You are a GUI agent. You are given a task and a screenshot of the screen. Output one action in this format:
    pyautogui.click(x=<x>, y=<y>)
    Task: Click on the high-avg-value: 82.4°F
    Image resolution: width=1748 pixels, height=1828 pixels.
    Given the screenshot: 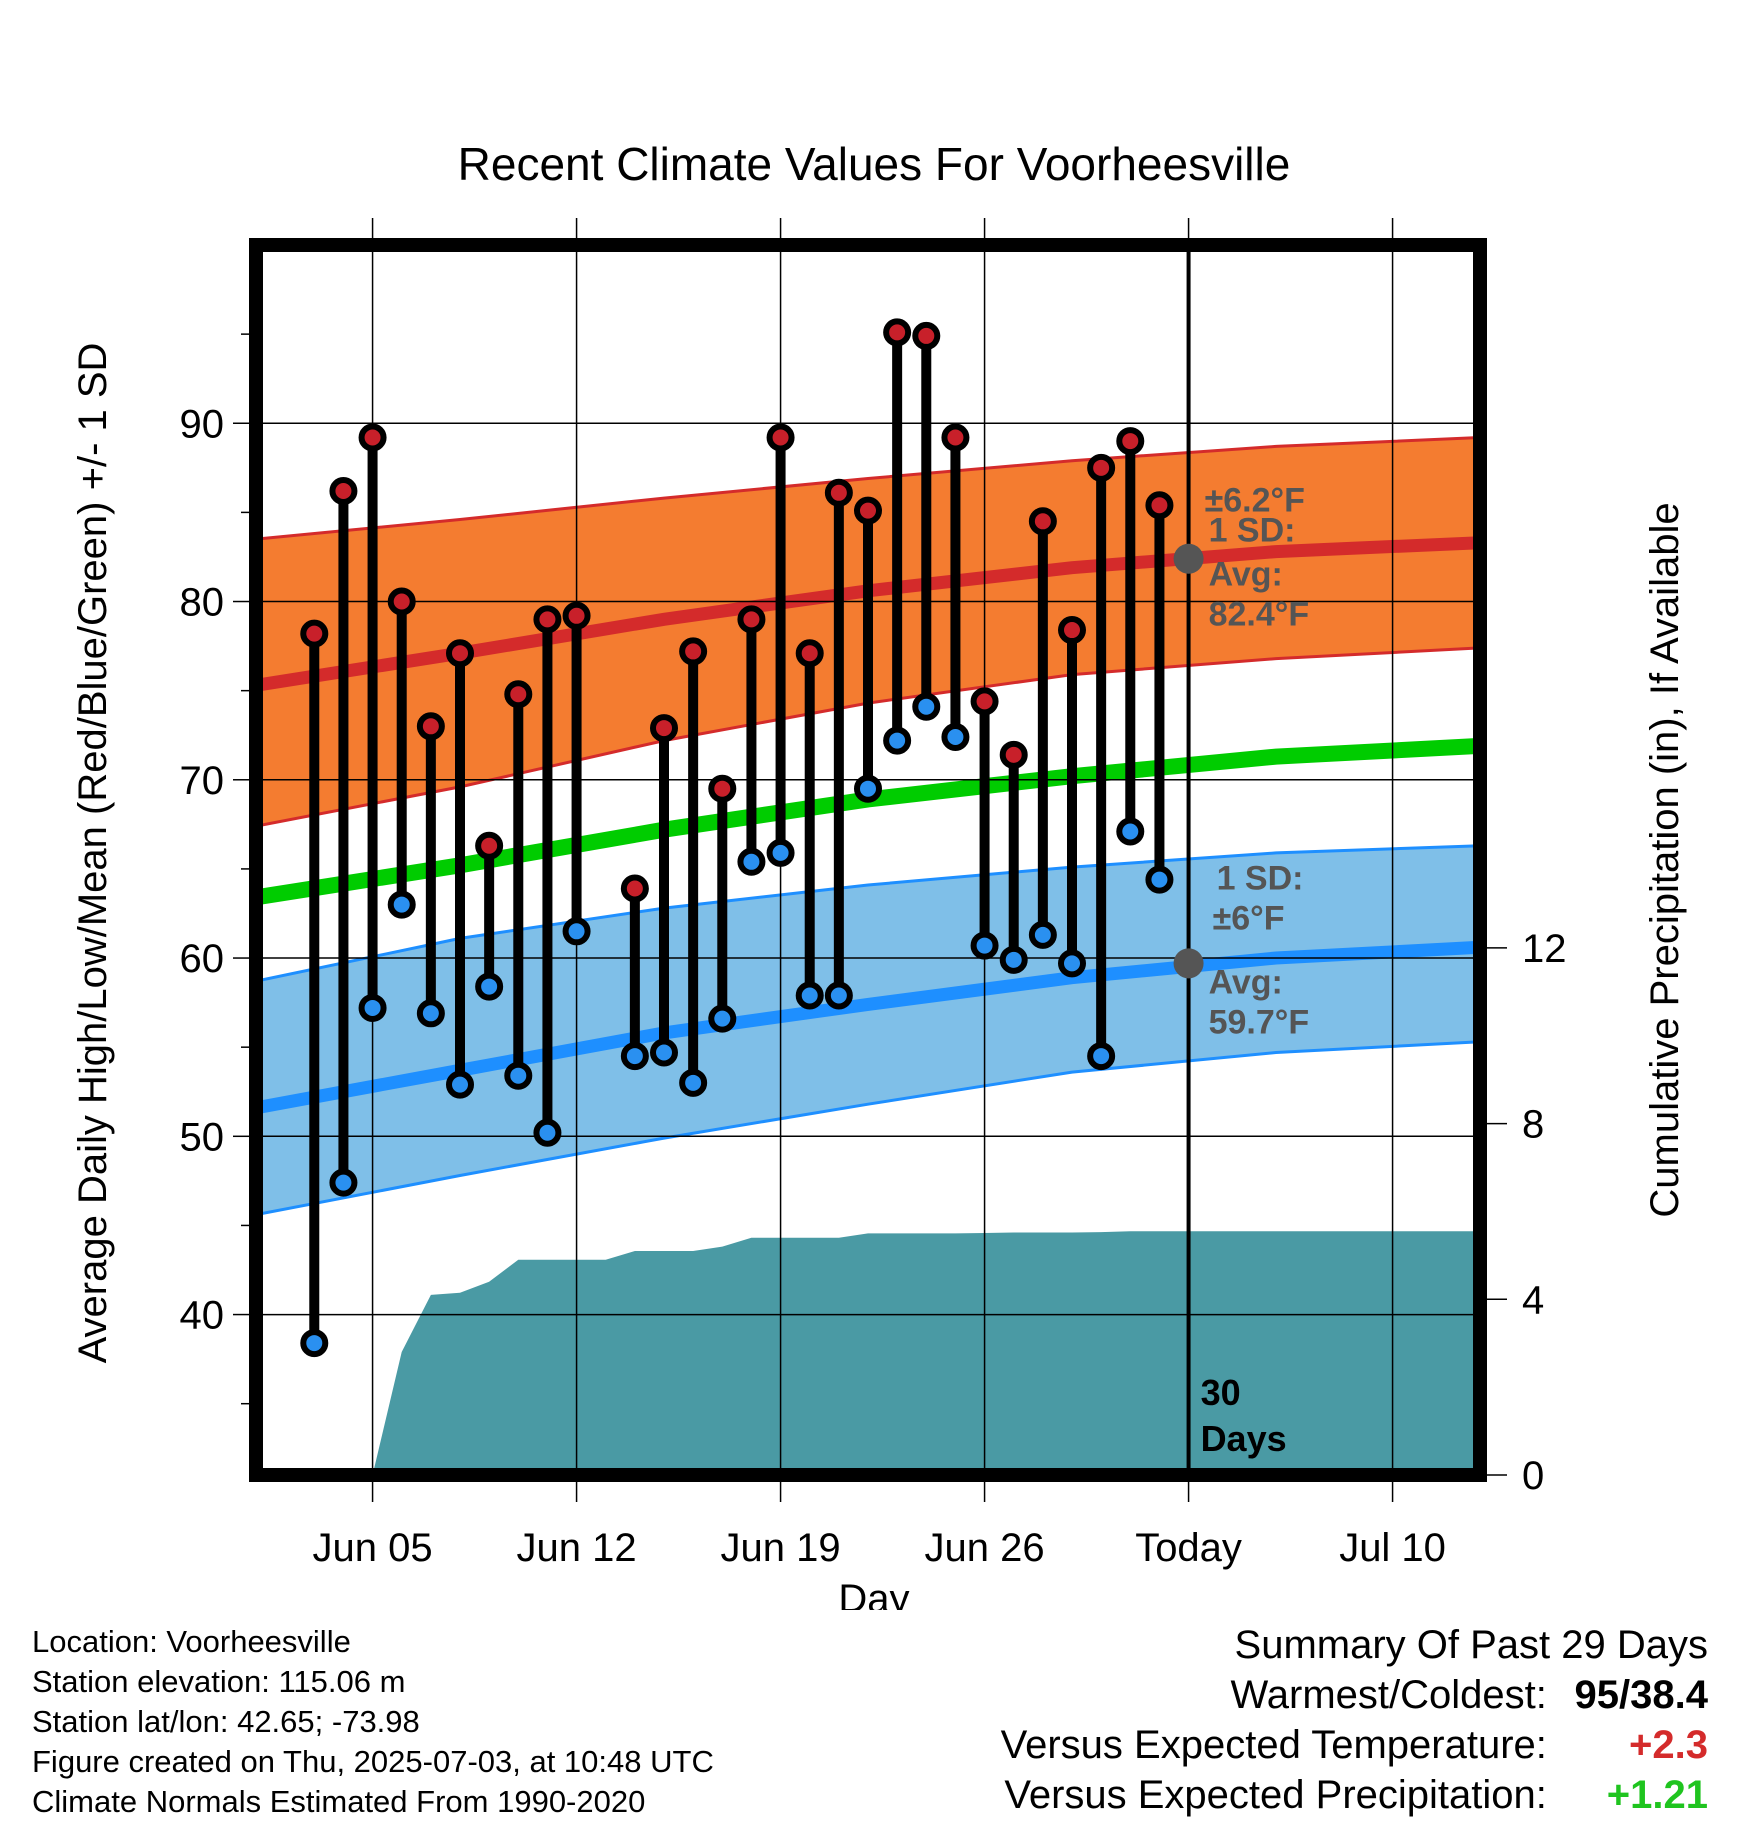 What is the action you would take?
    pyautogui.click(x=1259, y=615)
    